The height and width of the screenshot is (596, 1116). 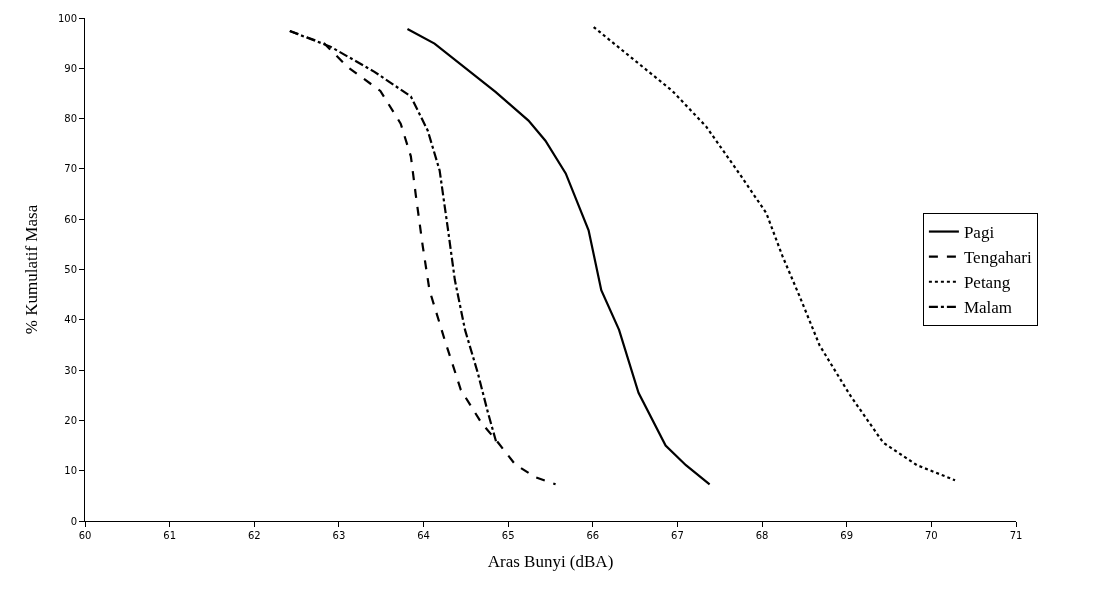 What do you see at coordinates (987, 283) in the screenshot?
I see `legend-label: Petang` at bounding box center [987, 283].